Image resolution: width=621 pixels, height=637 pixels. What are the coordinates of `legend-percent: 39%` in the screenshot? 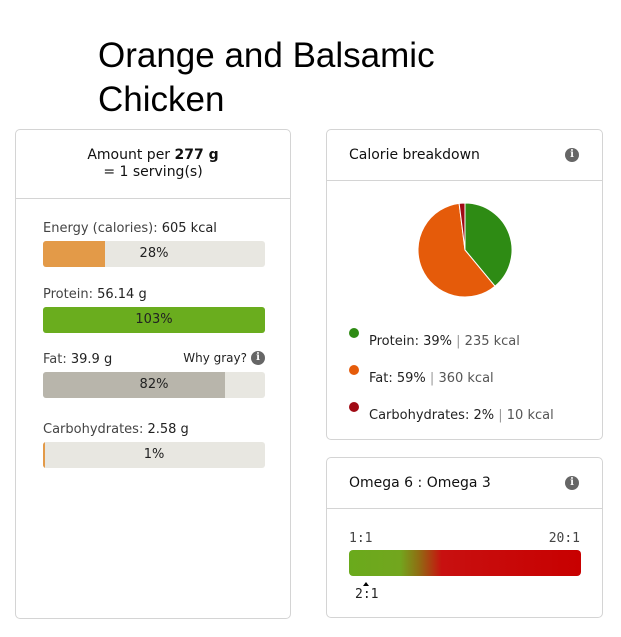 It's located at (437, 341).